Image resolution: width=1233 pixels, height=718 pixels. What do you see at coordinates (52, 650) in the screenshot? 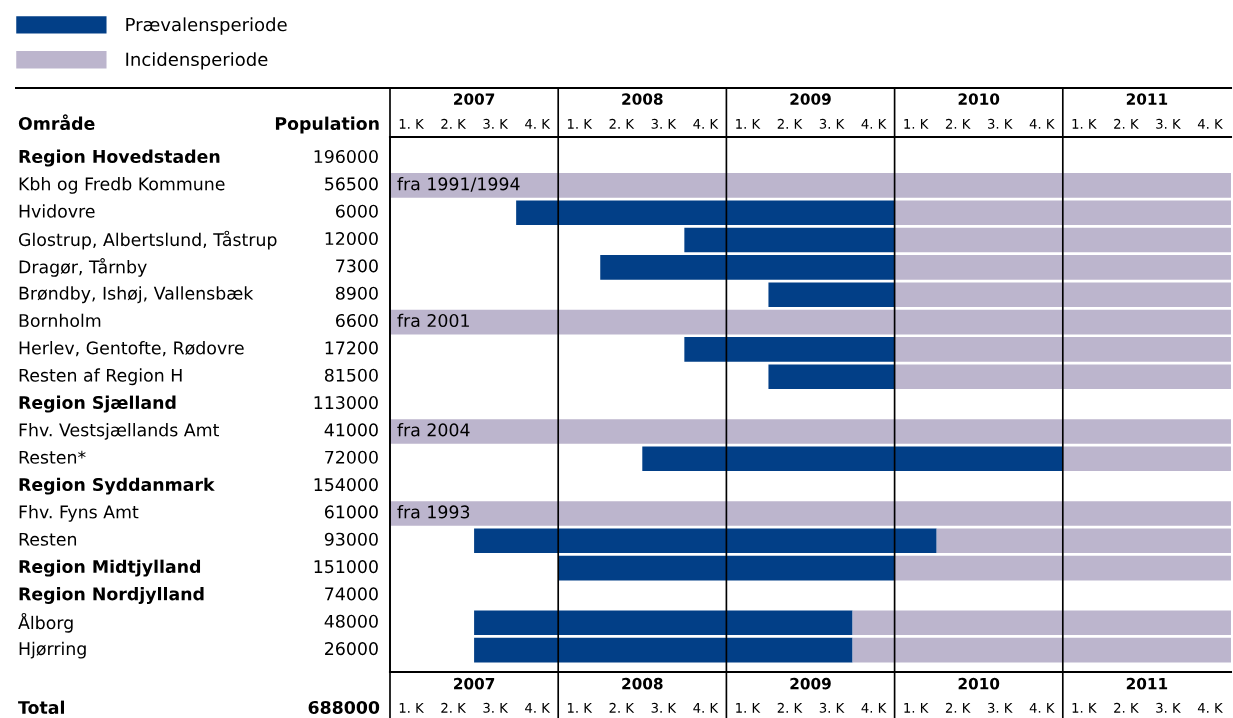
I see `y-tick-label: Hjørring` at bounding box center [52, 650].